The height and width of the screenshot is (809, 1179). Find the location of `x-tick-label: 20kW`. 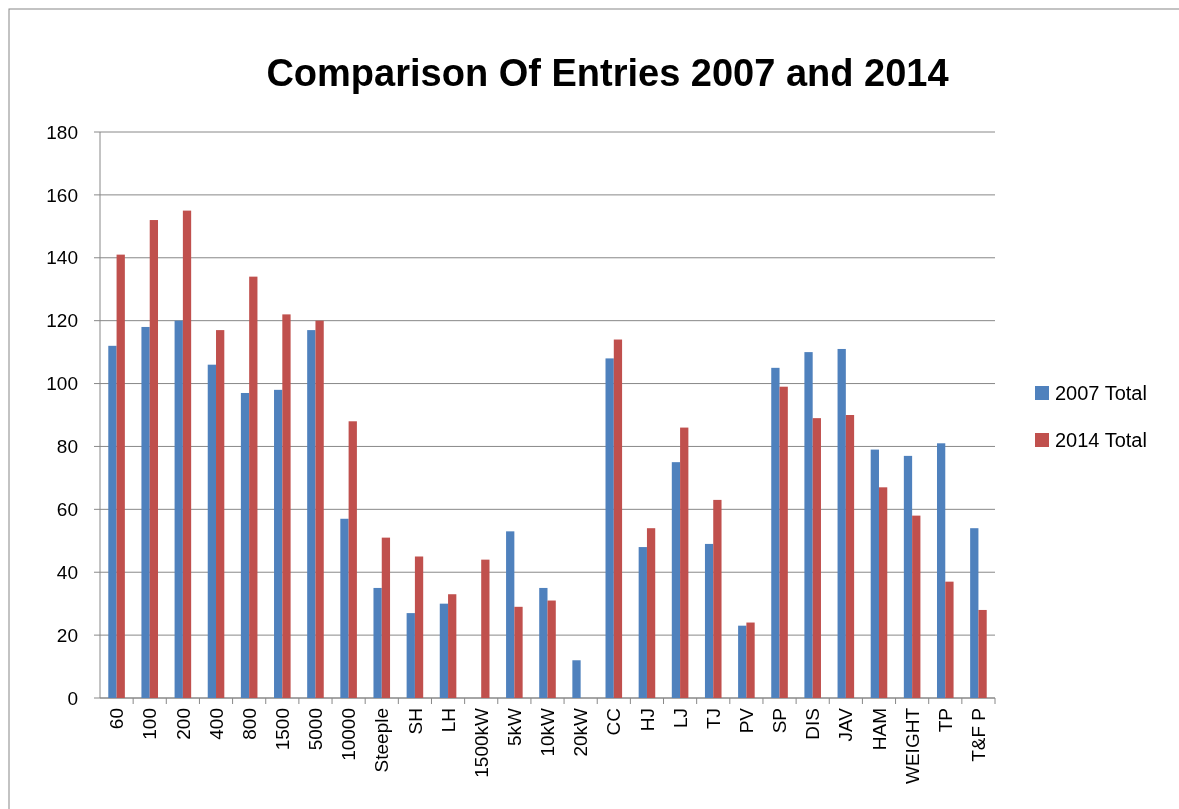

x-tick-label: 20kW is located at coordinates (581, 732).